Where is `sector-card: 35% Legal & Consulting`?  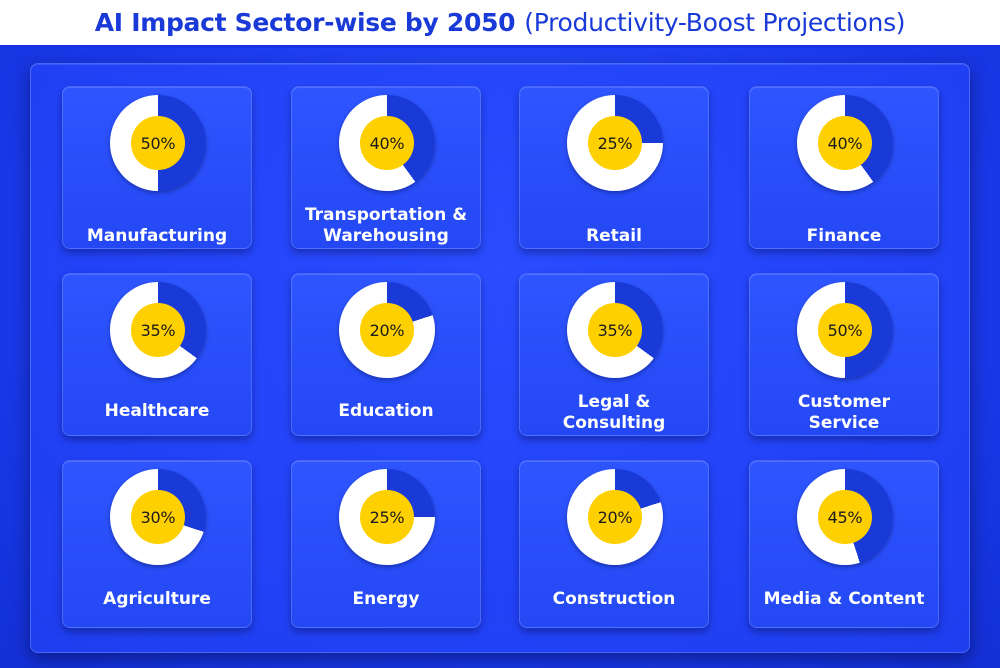
sector-card: 35% Legal & Consulting is located at coordinates (614, 354).